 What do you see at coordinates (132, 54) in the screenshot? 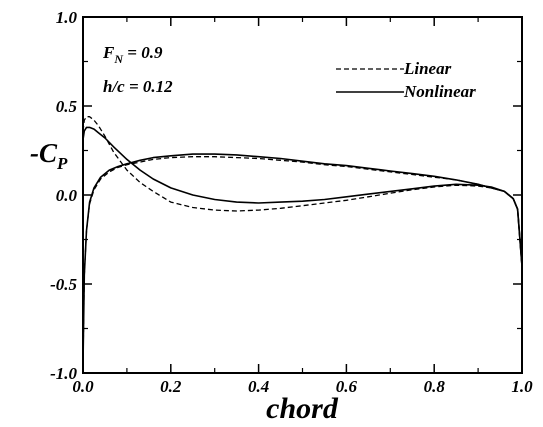
I see `froude-number-annotation: FN = 0.9` at bounding box center [132, 54].